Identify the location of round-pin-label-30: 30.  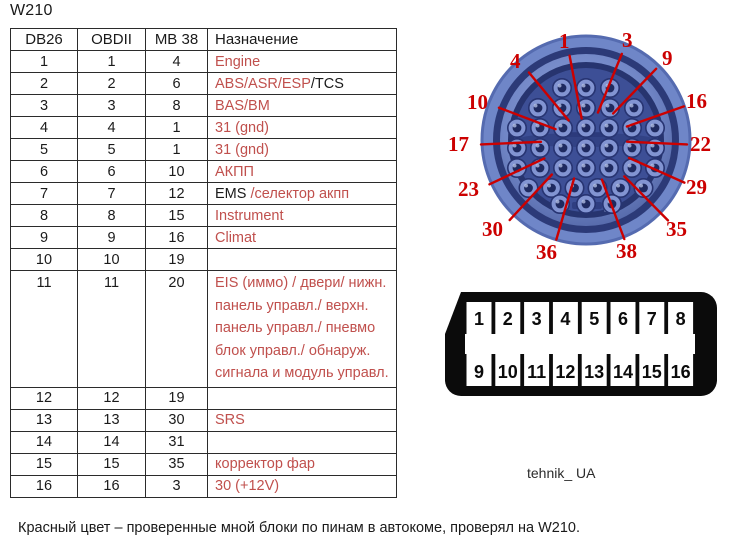
(492, 229).